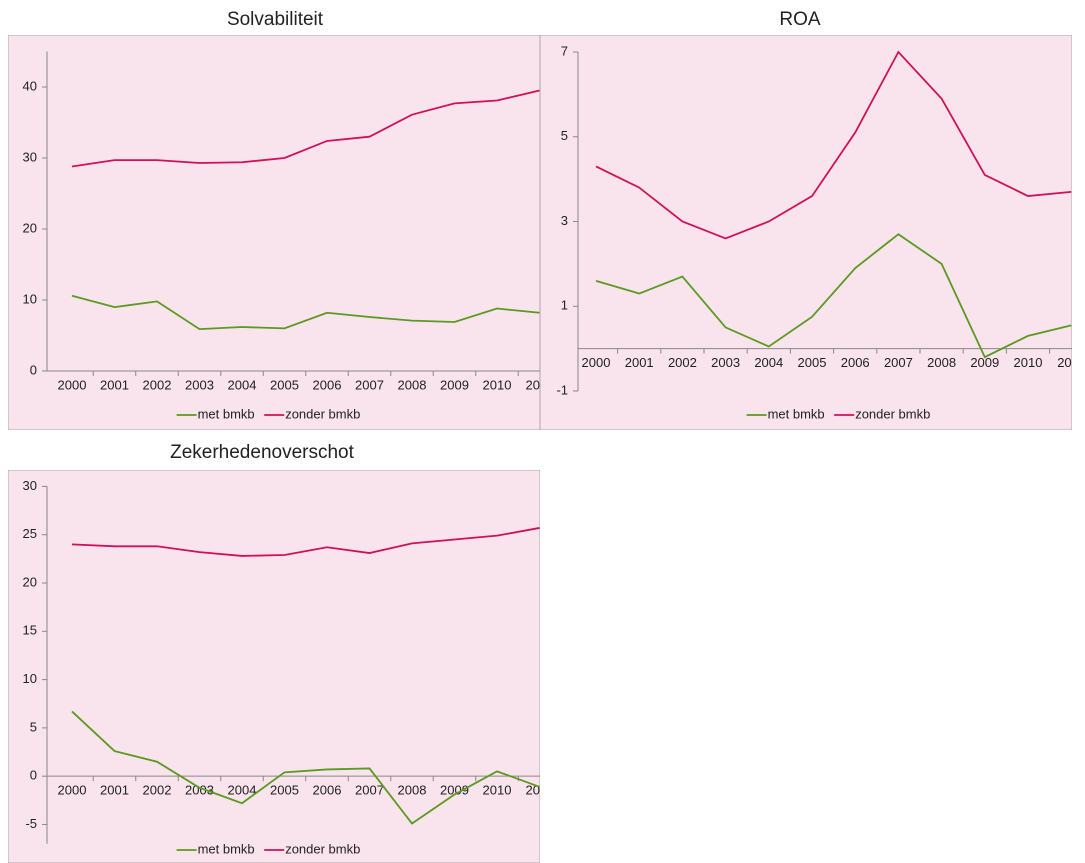 Image resolution: width=1085 pixels, height=863 pixels. What do you see at coordinates (30, 630) in the screenshot?
I see `y-tick-label: 15` at bounding box center [30, 630].